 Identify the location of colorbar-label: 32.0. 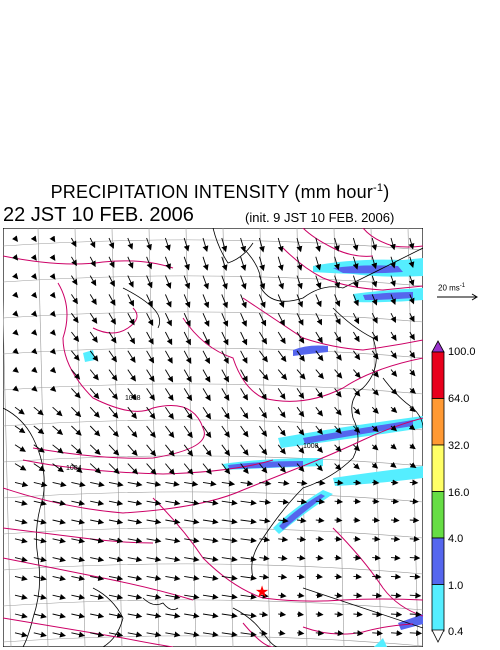
(459, 446).